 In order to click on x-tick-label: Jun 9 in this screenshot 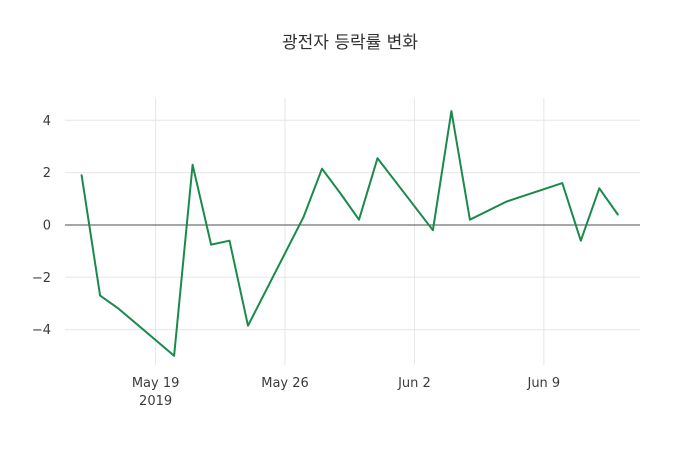, I will do `click(543, 383)`.